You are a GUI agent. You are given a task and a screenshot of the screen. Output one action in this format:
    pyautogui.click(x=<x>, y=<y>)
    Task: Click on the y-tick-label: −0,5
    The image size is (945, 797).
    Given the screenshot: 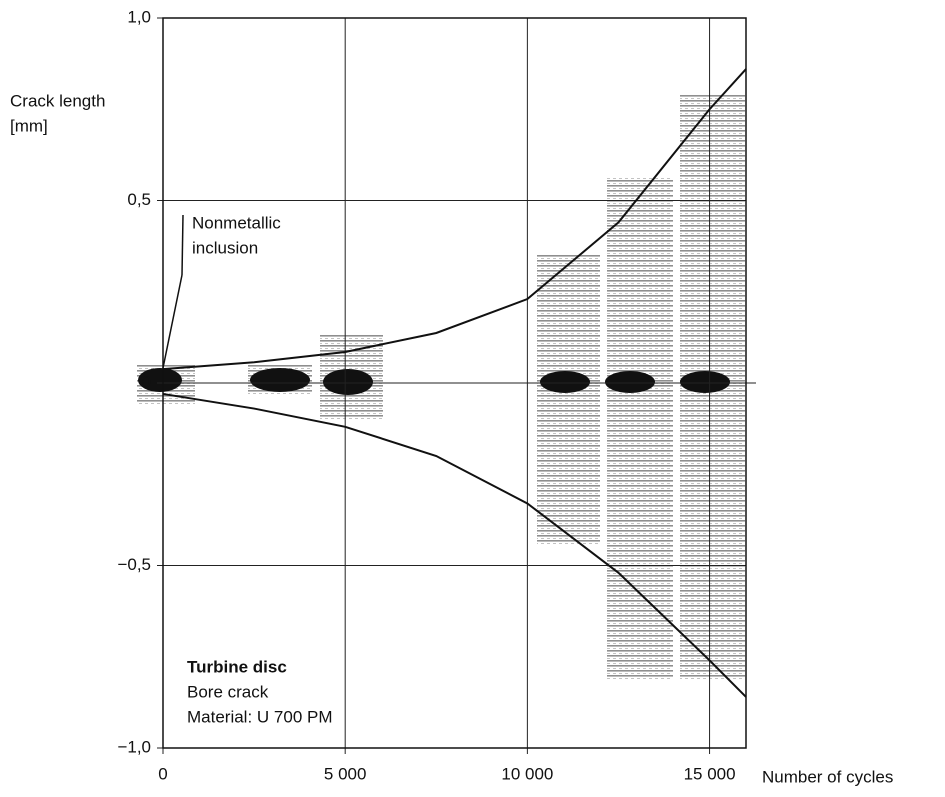 What is the action you would take?
    pyautogui.click(x=134, y=564)
    